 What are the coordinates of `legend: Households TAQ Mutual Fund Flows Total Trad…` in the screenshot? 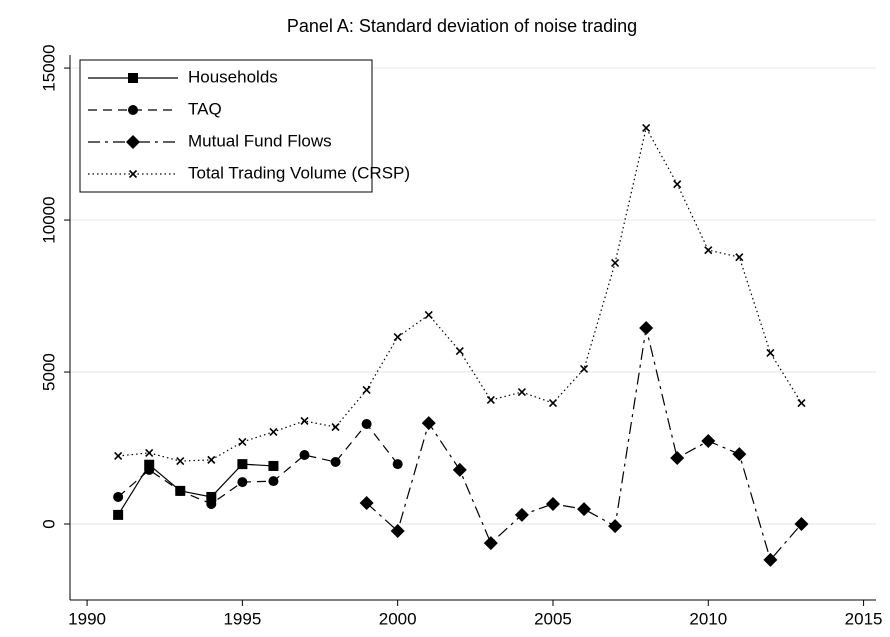 It's located at (244, 126).